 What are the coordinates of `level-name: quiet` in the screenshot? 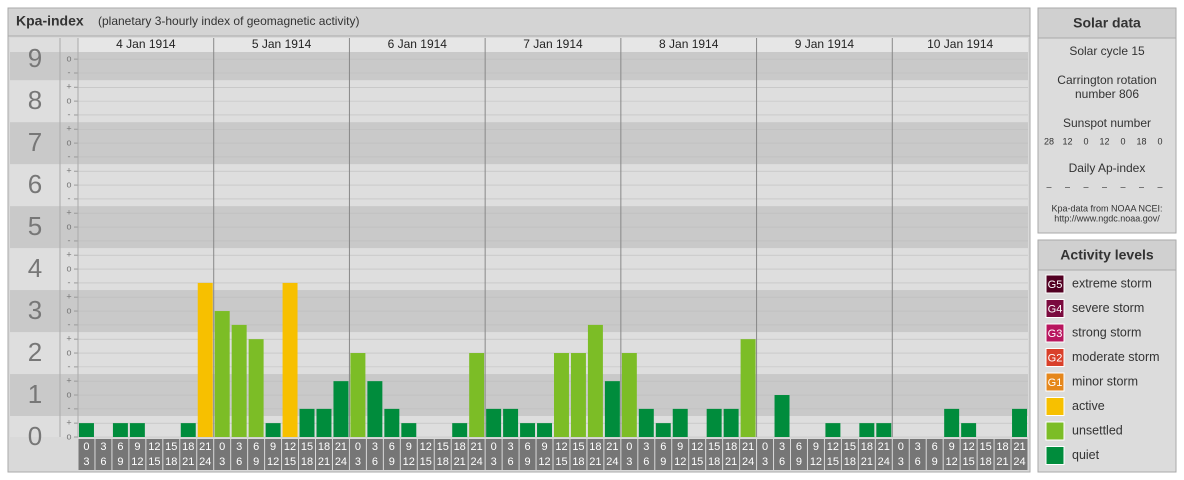 It's located at (1086, 455).